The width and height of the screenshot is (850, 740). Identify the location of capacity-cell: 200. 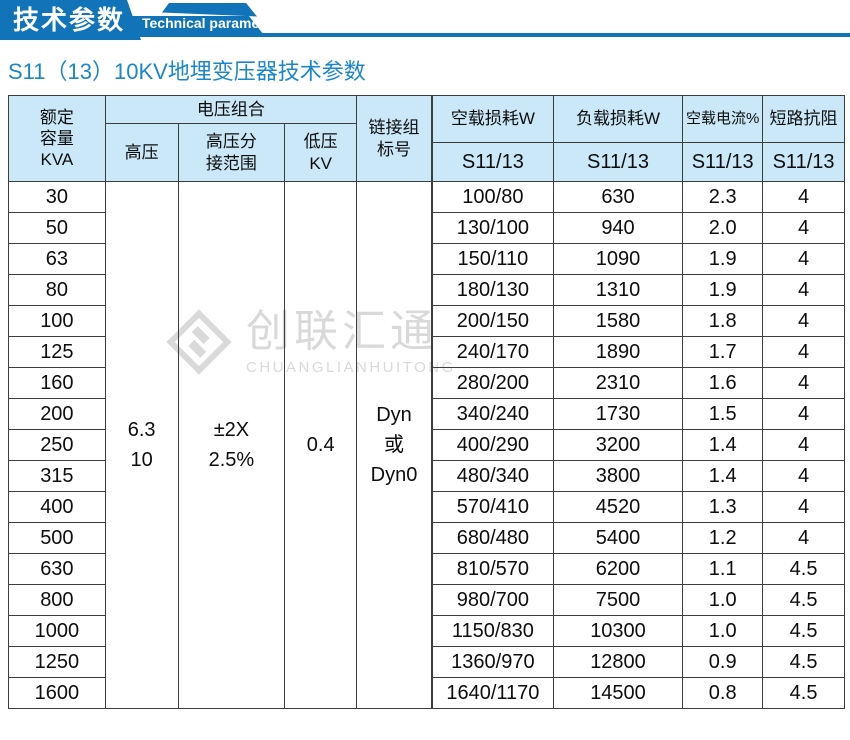
(57, 414).